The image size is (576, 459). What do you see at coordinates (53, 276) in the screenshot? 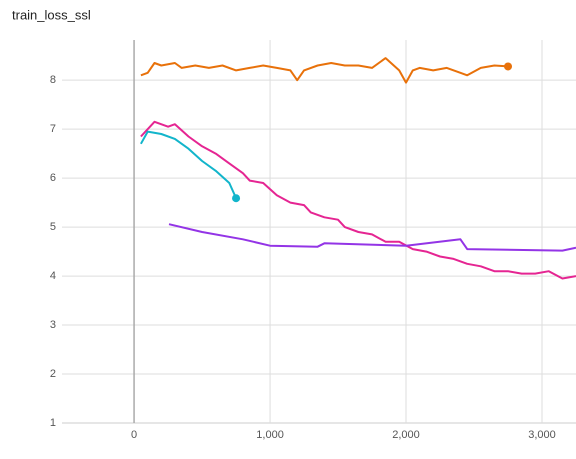
I see `y-tick-label: 4` at bounding box center [53, 276].